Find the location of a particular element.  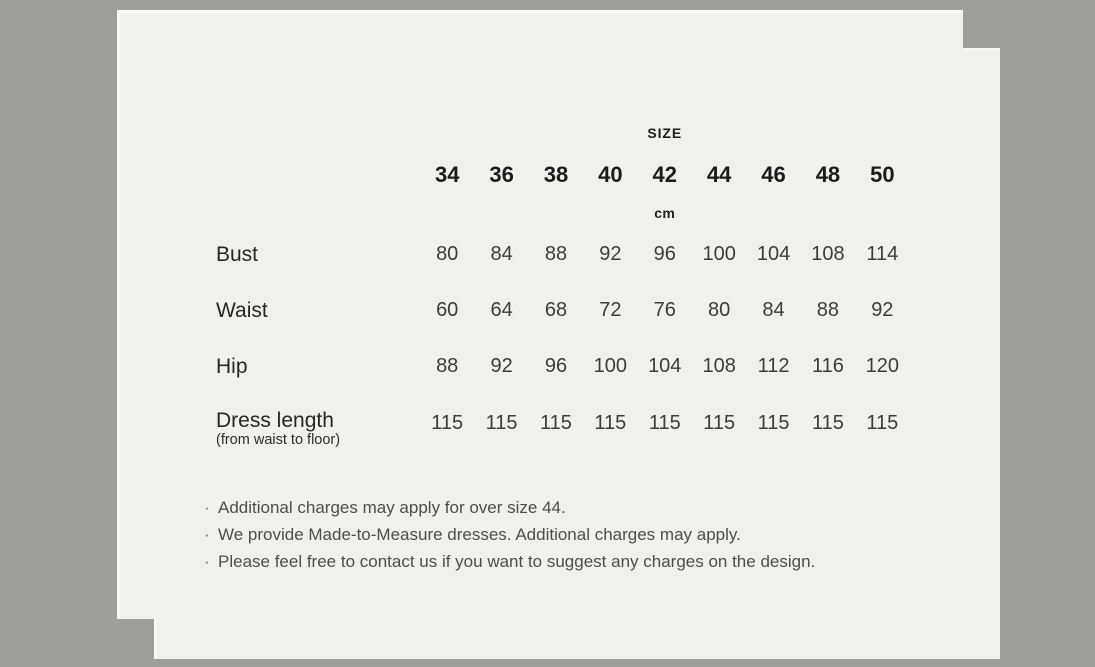

measurement-row-label: Hip is located at coordinates (318, 366).